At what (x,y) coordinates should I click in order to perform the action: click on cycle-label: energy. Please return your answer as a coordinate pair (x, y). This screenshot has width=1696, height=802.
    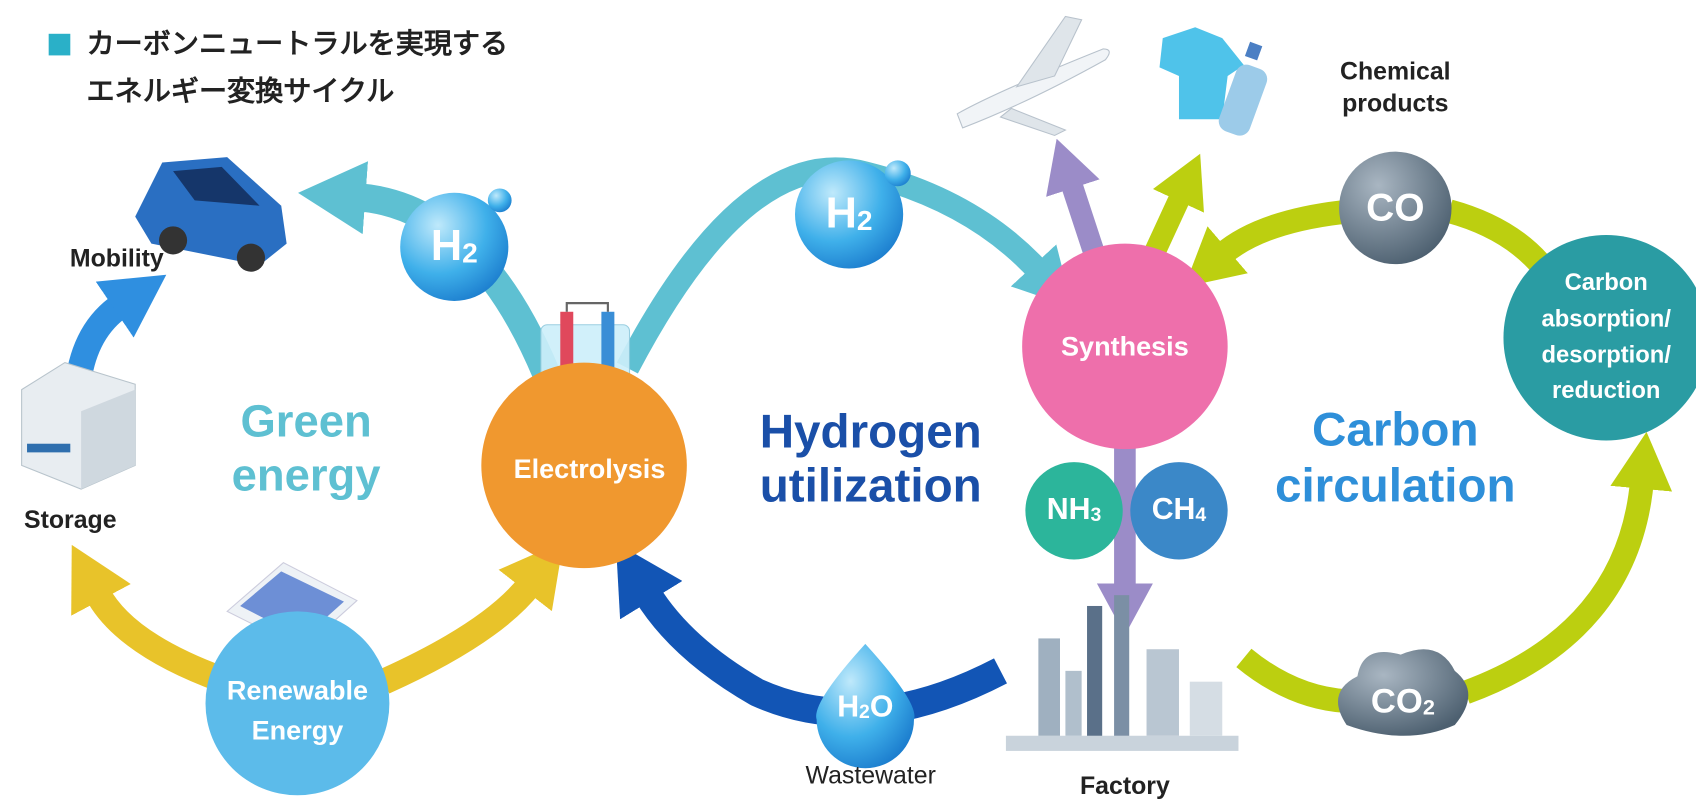
    Looking at the image, I should click on (307, 474).